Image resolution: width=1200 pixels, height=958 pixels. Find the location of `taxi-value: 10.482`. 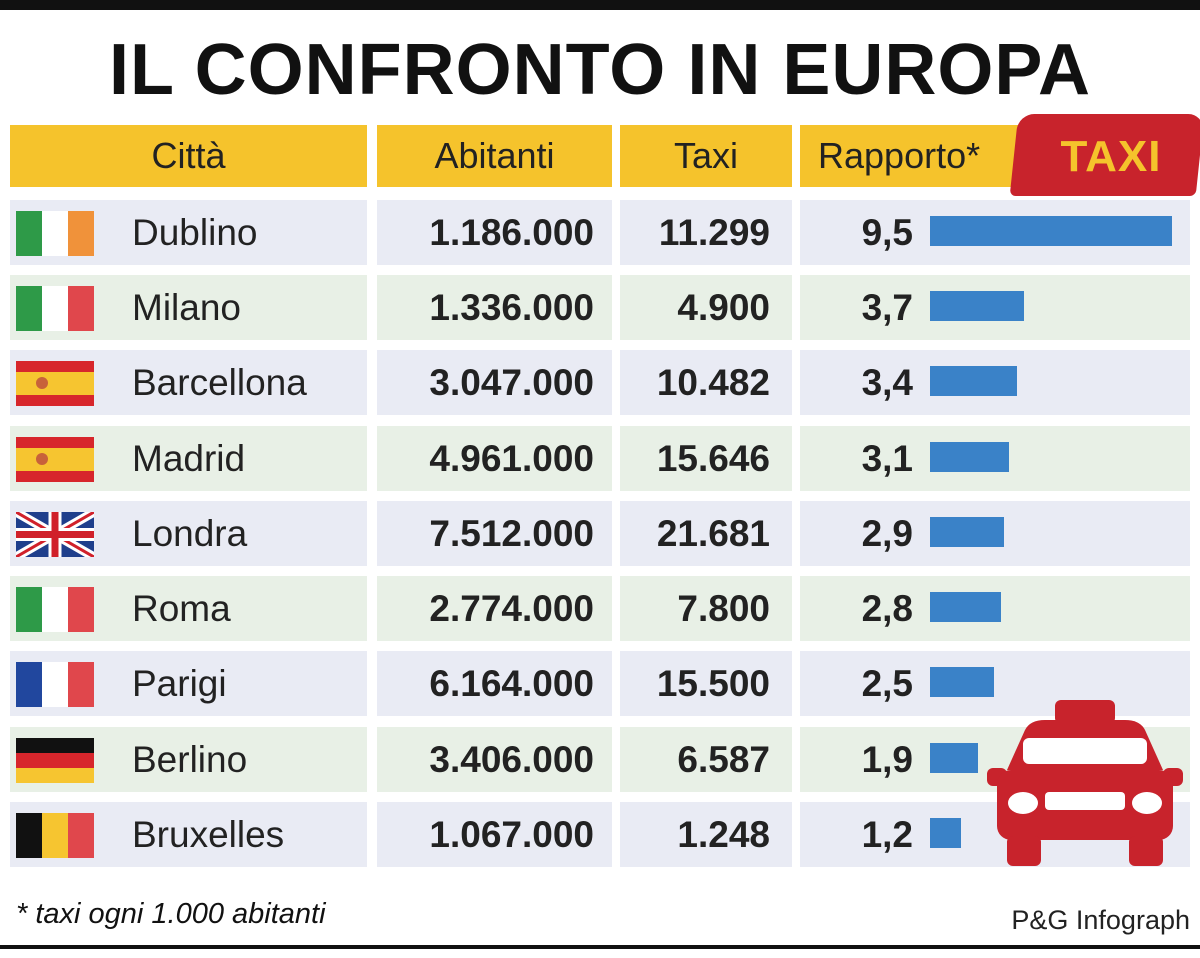

taxi-value: 10.482 is located at coordinates (713, 382).